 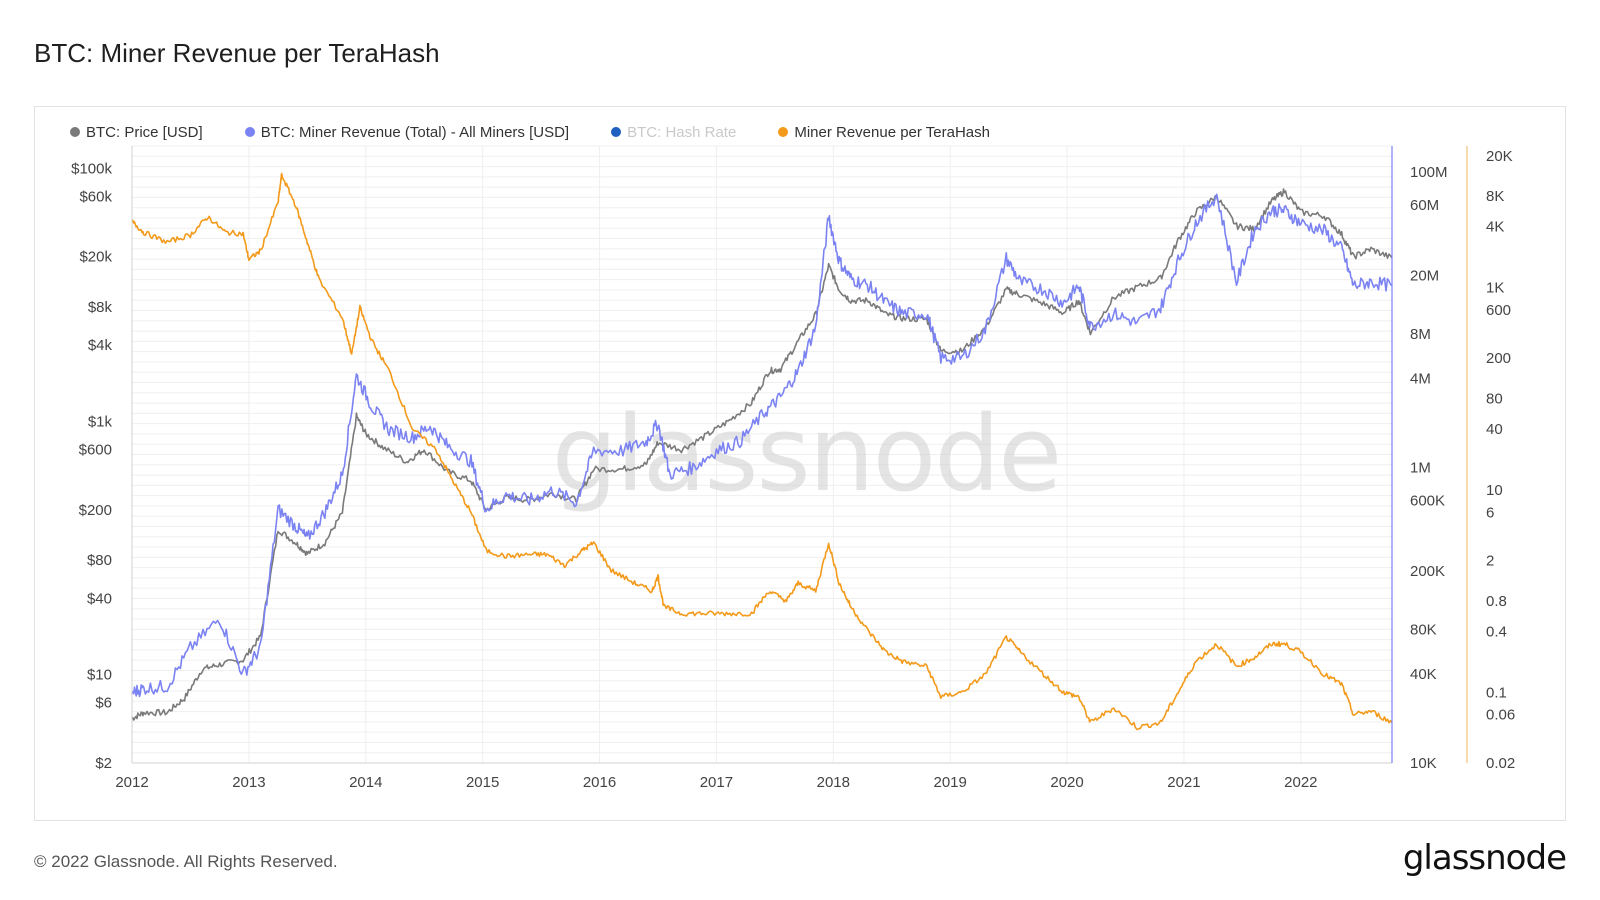 I want to click on x-tick-label: 2020, so click(x=1066, y=782).